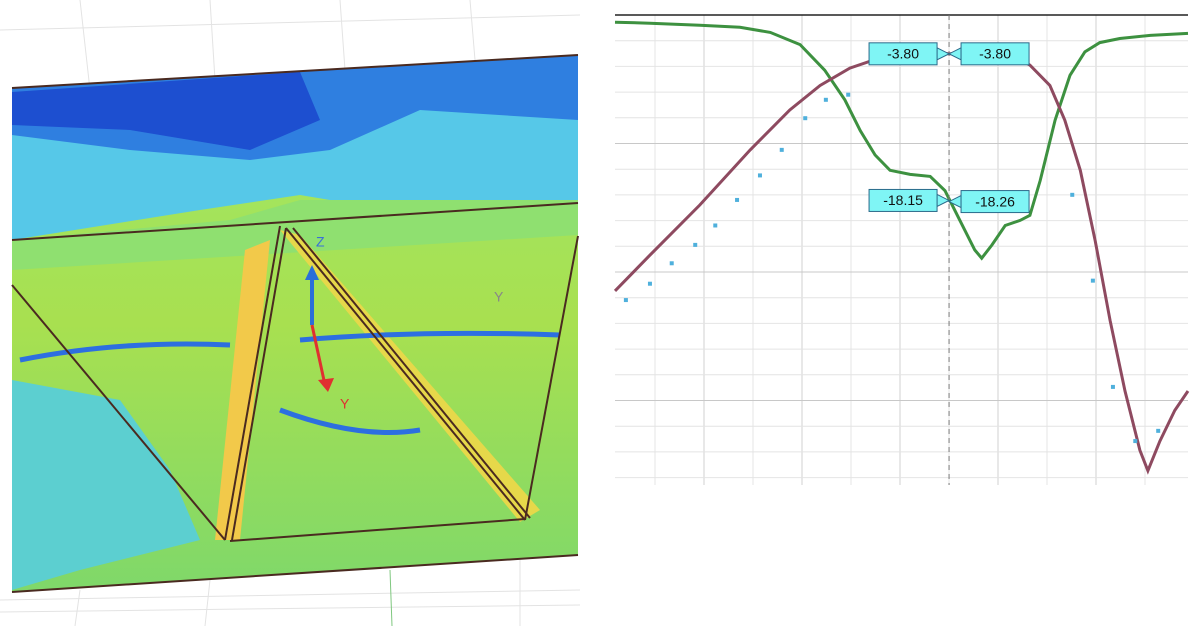 The height and width of the screenshot is (626, 1194). What do you see at coordinates (290, 382) in the screenshot?
I see `field-streak` at bounding box center [290, 382].